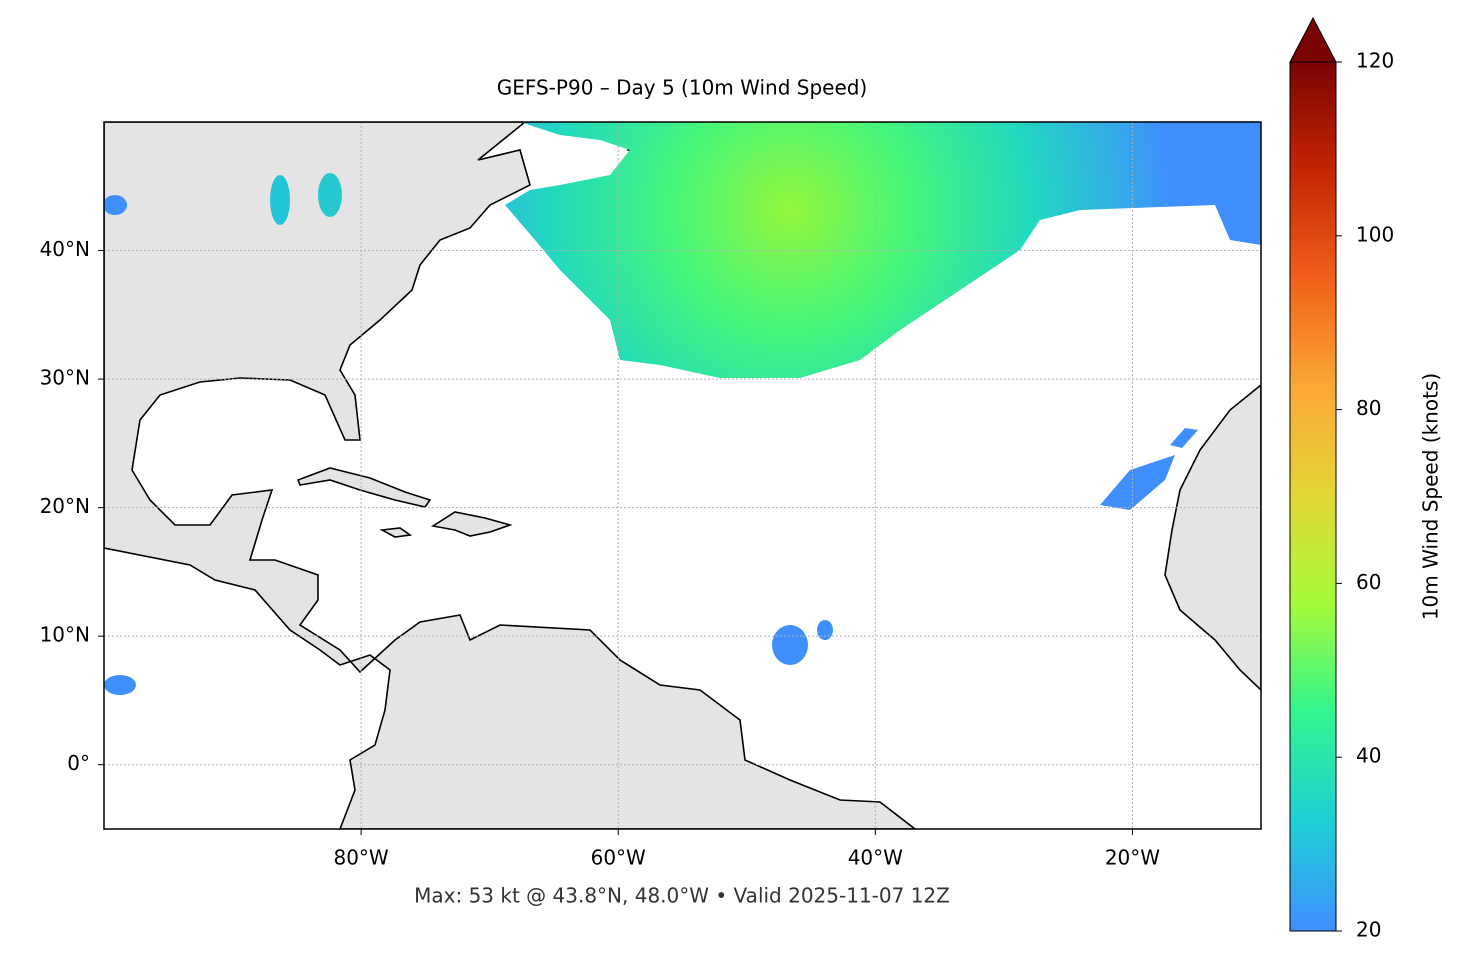  What do you see at coordinates (618, 858) in the screenshot?
I see `x-tick-label: 60°W` at bounding box center [618, 858].